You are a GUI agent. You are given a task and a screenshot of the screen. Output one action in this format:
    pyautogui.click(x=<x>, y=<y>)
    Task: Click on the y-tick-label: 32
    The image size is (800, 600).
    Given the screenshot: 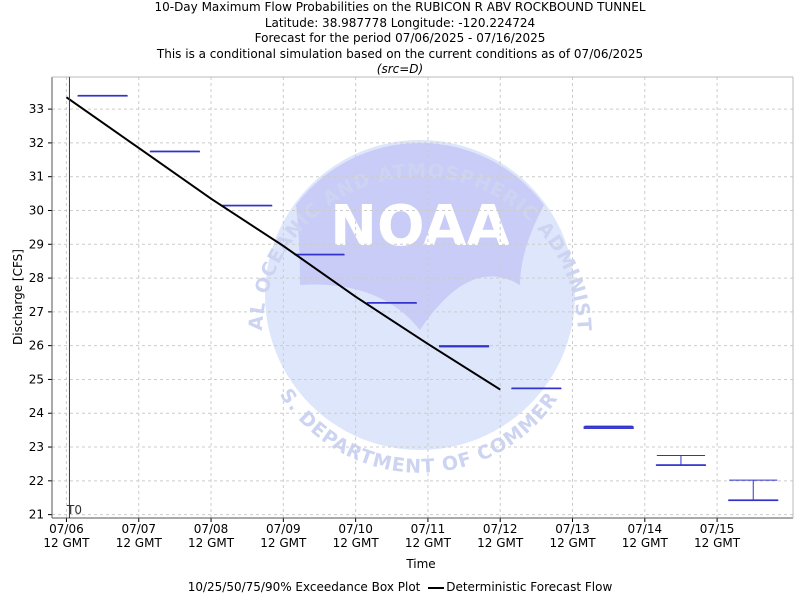 What is the action you would take?
    pyautogui.click(x=36, y=143)
    